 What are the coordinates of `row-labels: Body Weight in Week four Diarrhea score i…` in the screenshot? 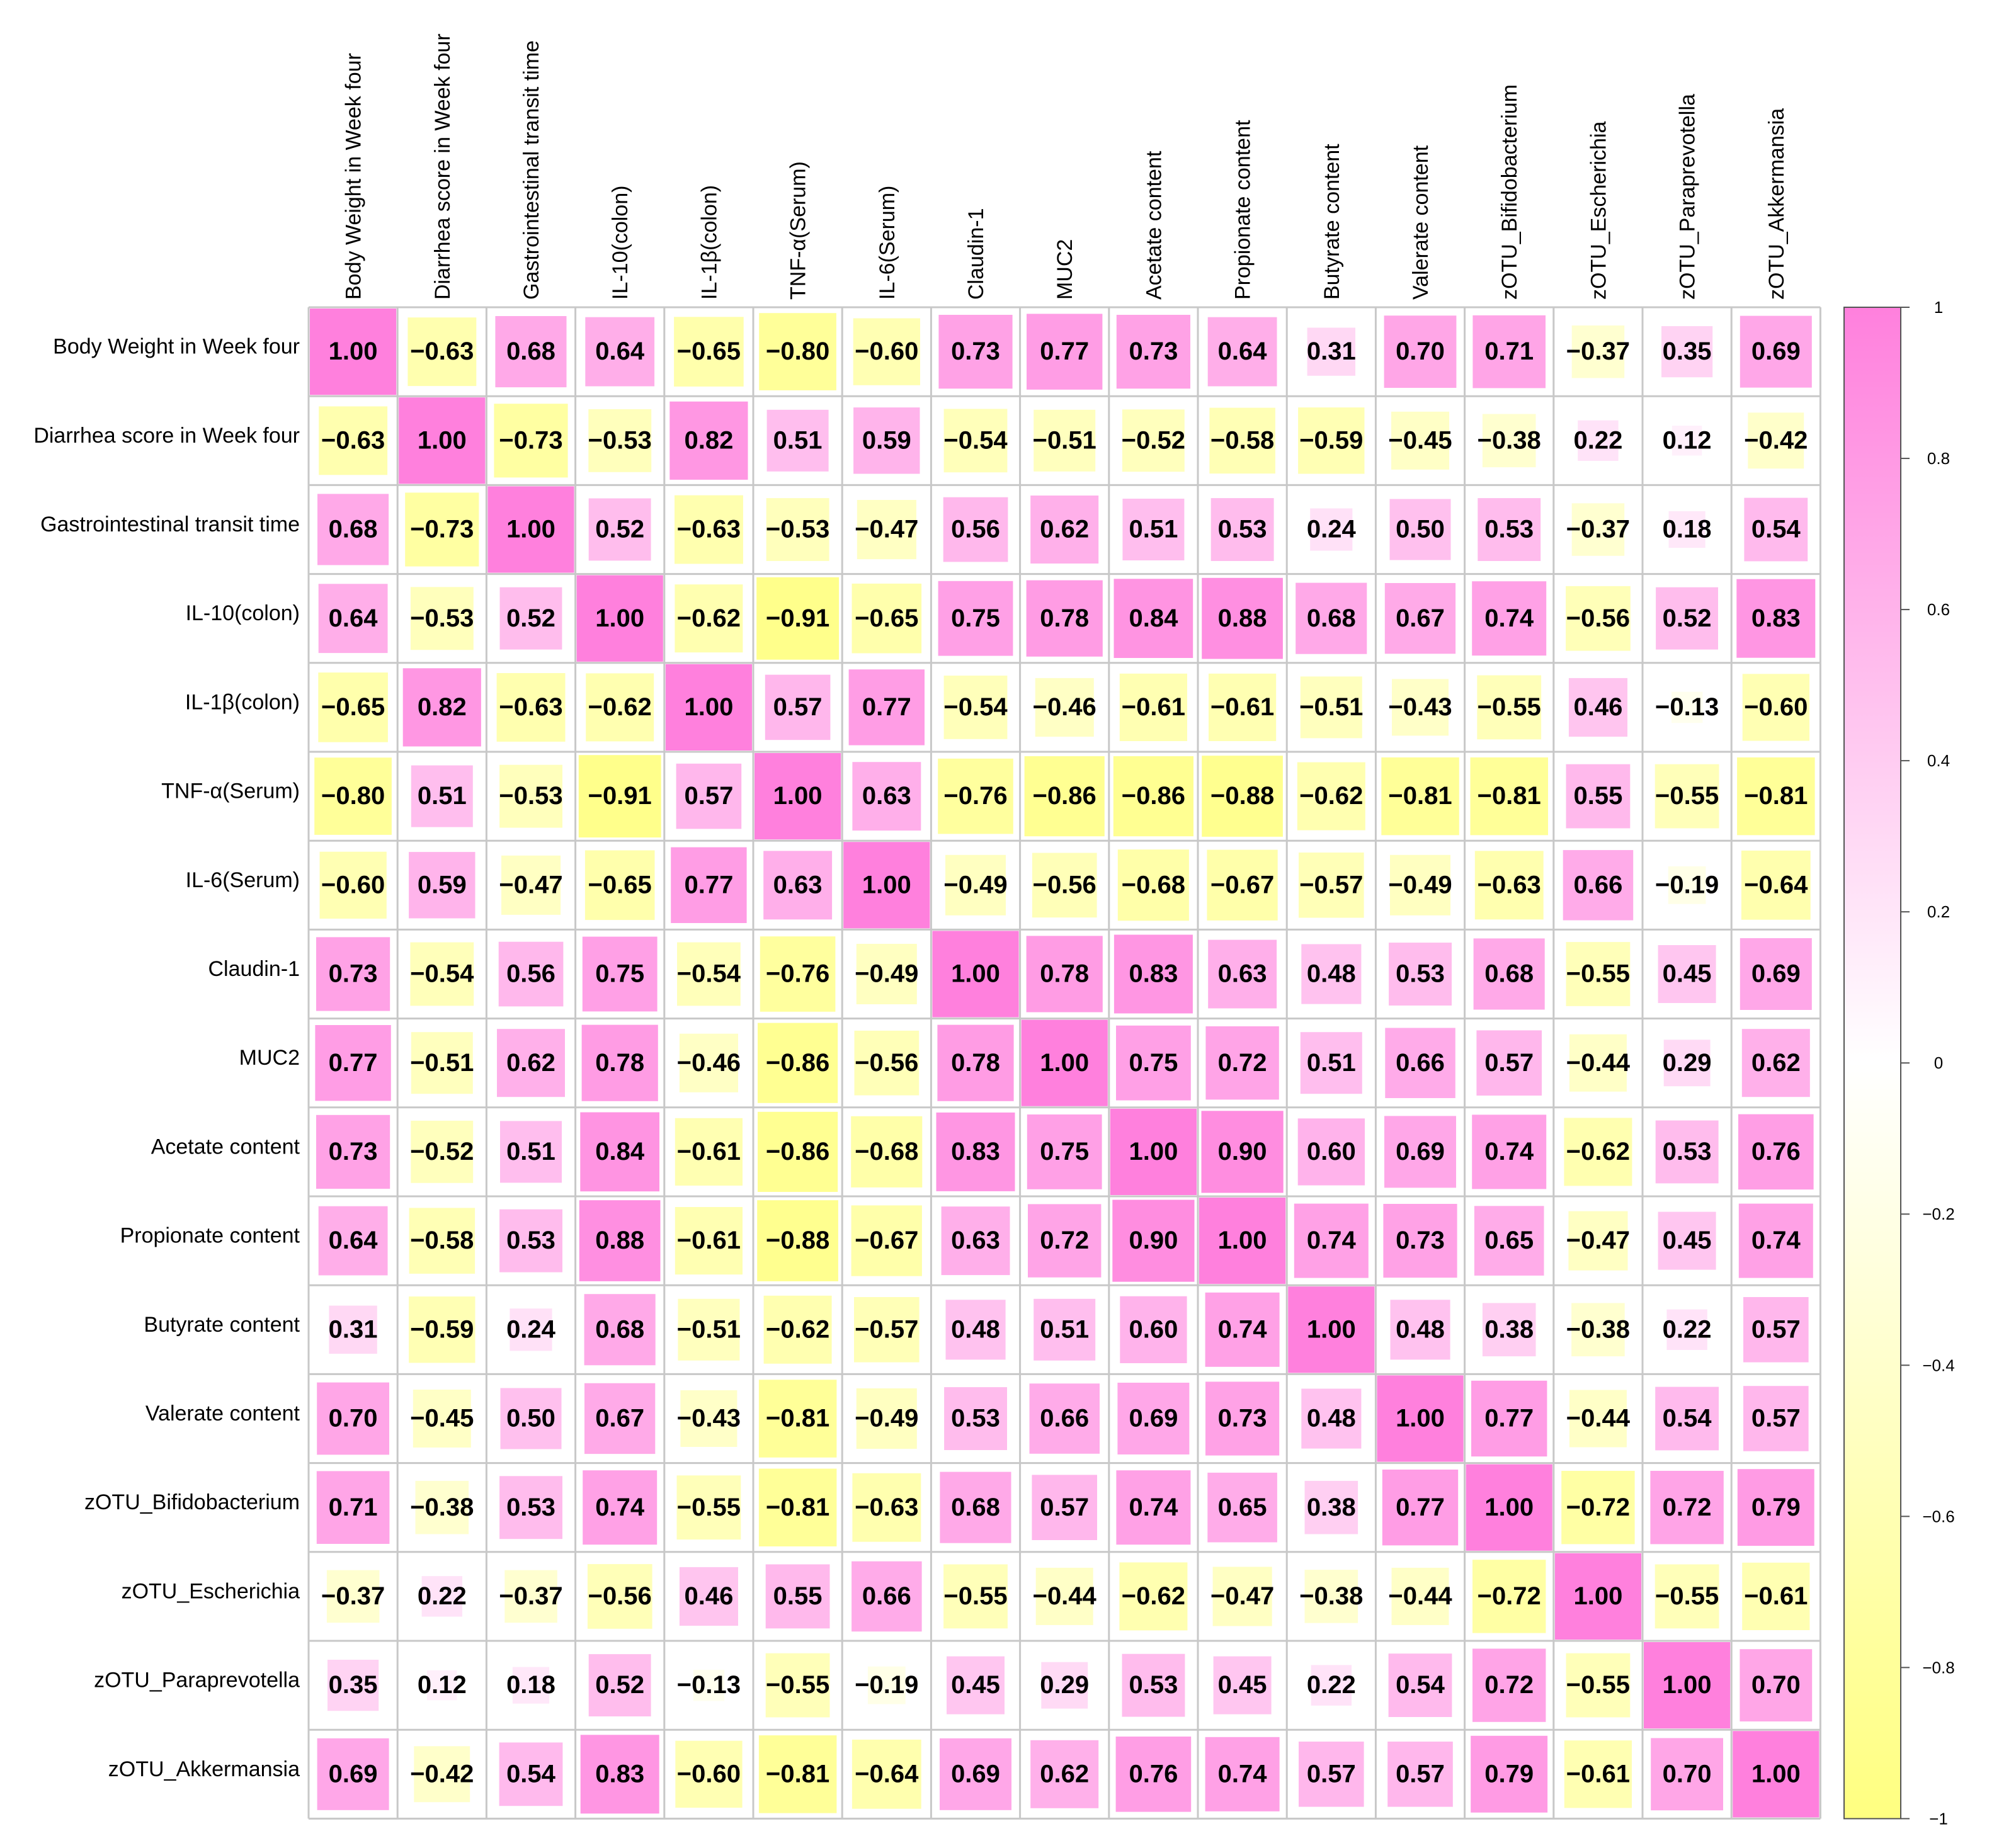 It's located at (166, 1058).